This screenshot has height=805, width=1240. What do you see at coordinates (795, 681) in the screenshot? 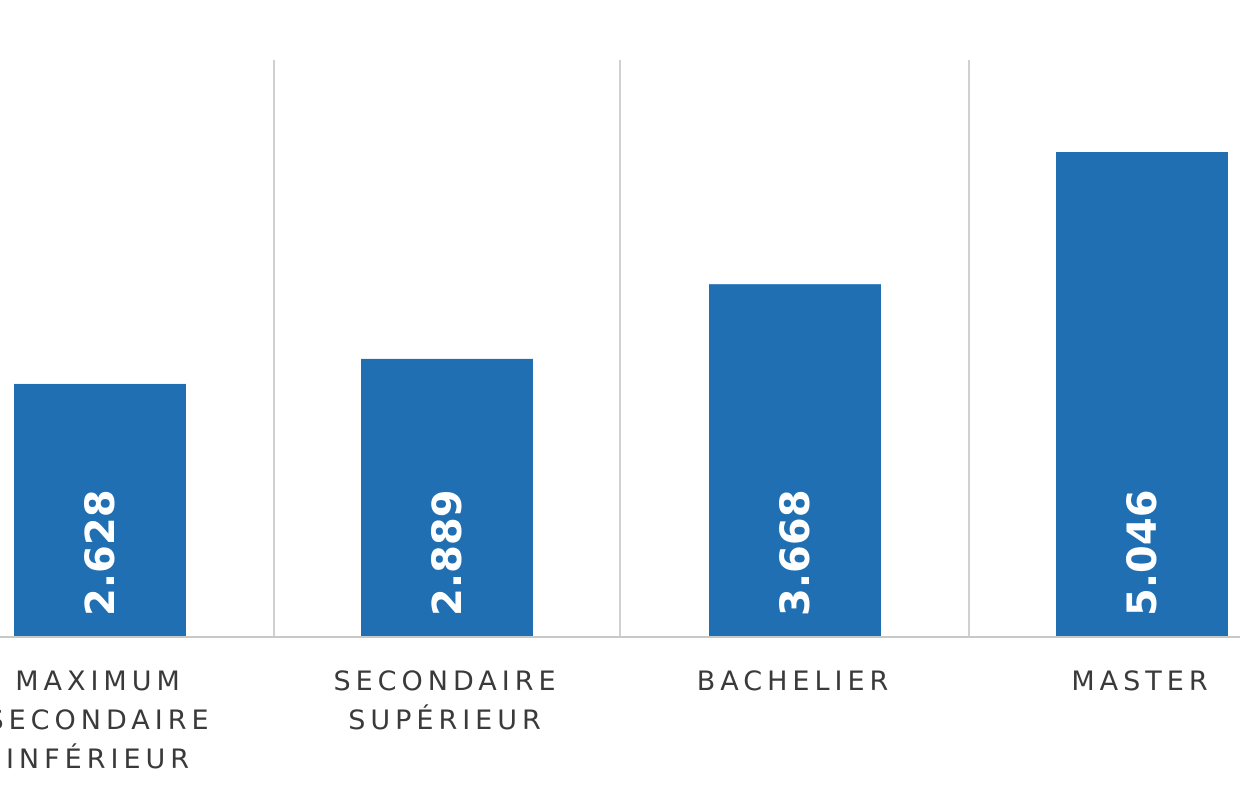
I see `category-label-3-line-1: BACHELIER` at bounding box center [795, 681].